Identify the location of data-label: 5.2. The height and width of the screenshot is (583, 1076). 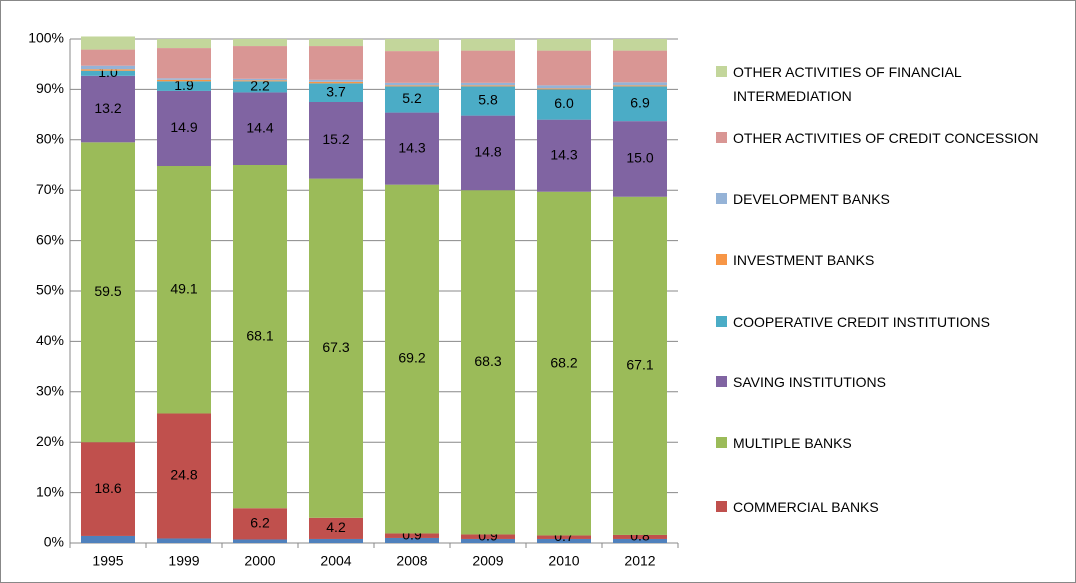
(412, 98).